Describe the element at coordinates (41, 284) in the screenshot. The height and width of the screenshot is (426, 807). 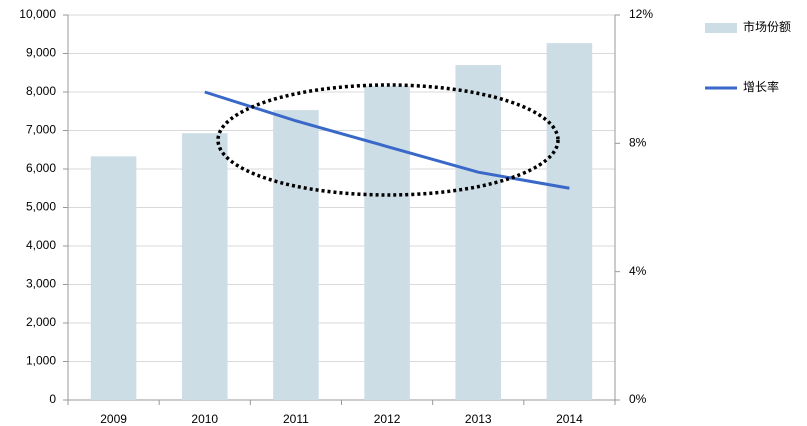
I see `y-tick-label: 3,000` at that location.